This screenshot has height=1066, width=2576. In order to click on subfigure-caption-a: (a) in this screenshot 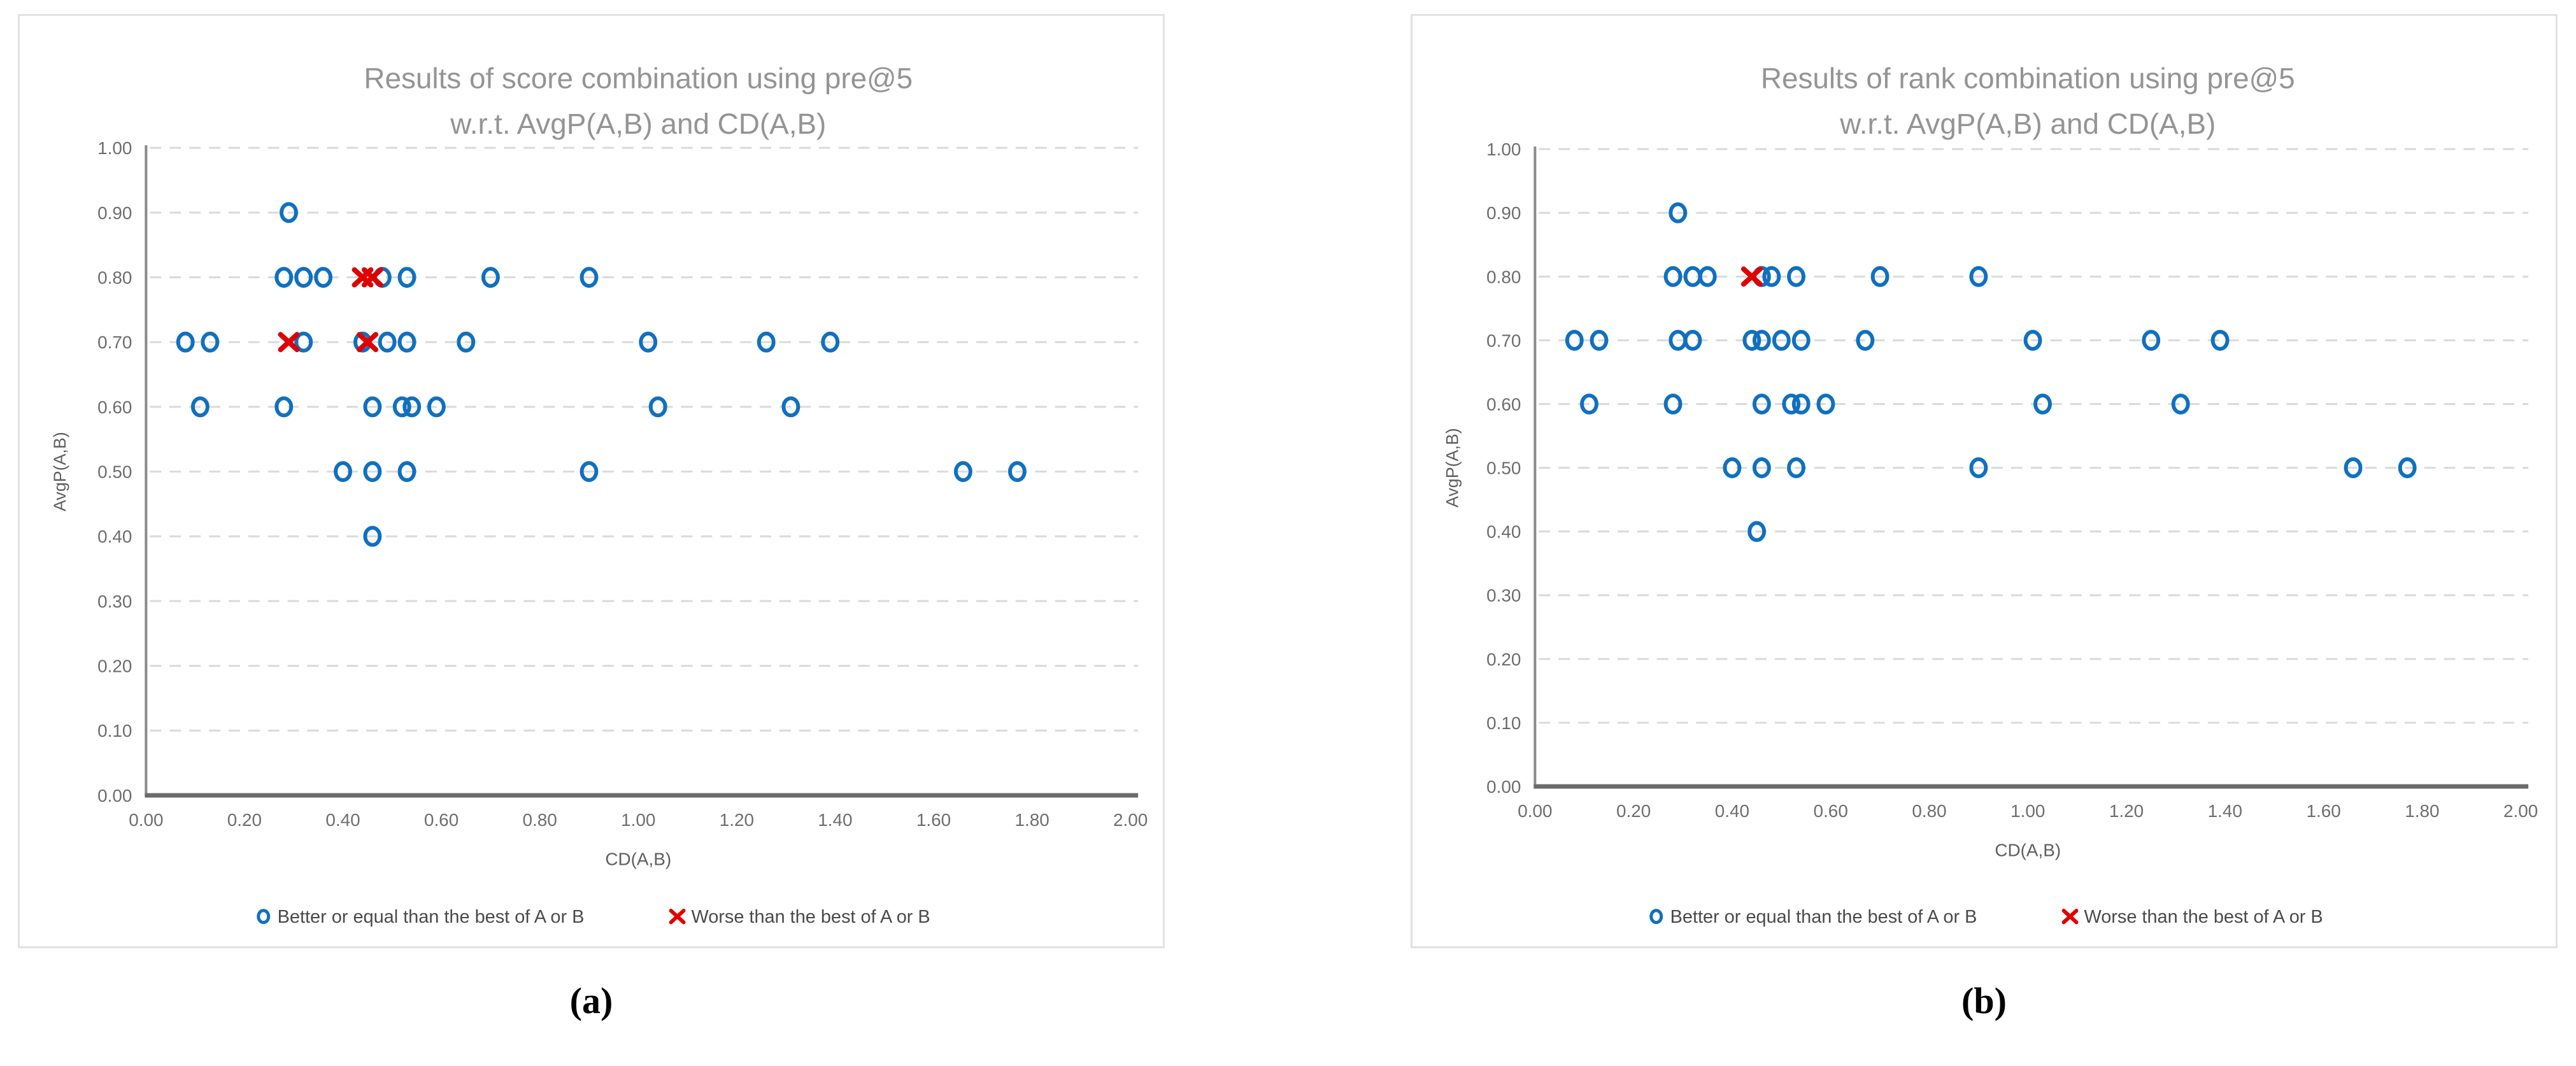, I will do `click(591, 1000)`.